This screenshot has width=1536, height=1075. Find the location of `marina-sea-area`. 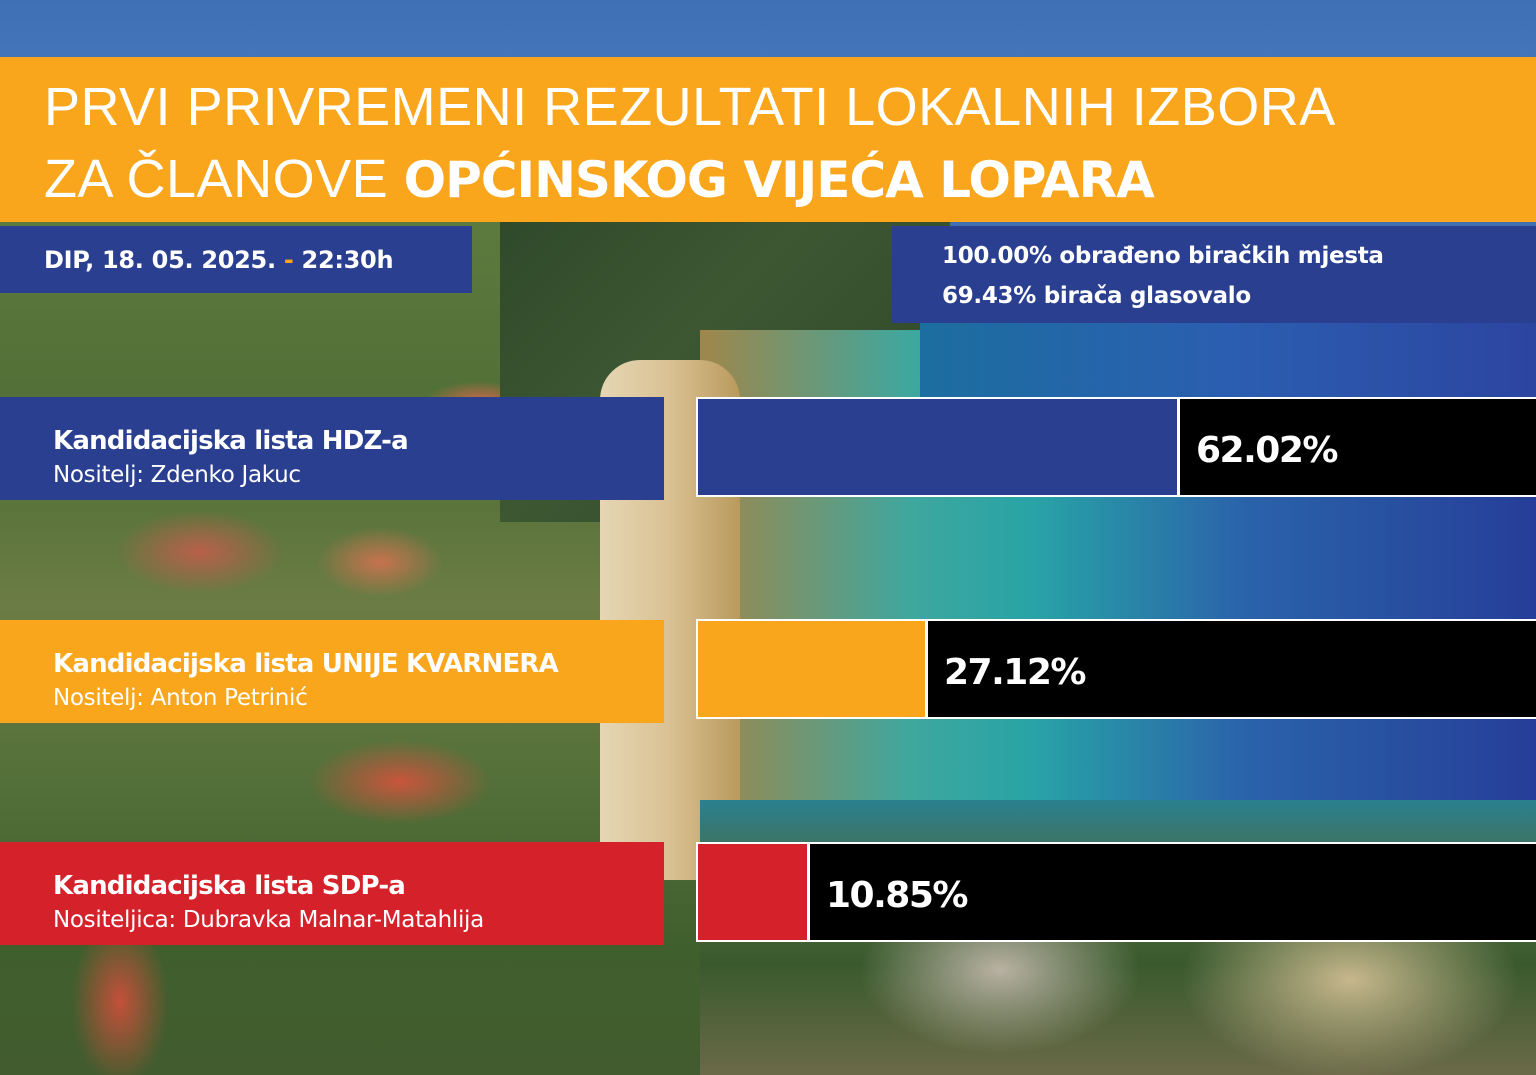

marina-sea-area is located at coordinates (1228, 360).